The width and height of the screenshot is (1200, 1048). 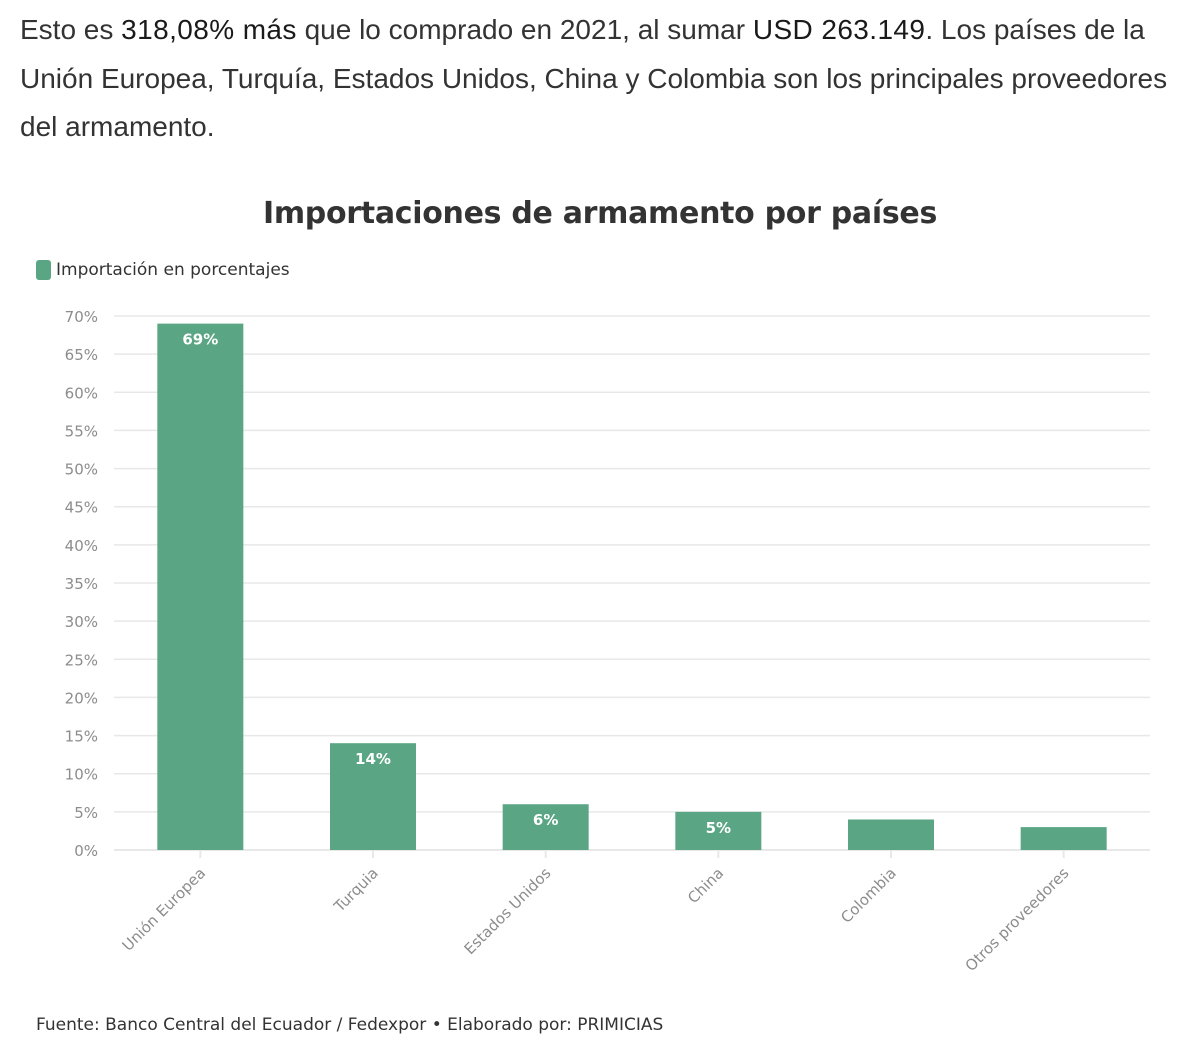 I want to click on x-tick-label: Unión Europea, so click(x=164, y=909).